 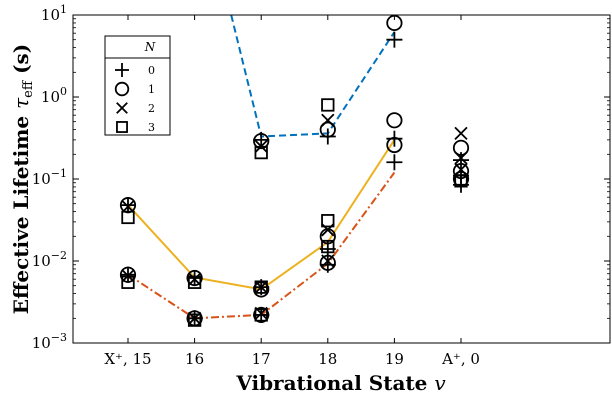 I want to click on x-tick-label-1: 16, so click(x=194, y=359).